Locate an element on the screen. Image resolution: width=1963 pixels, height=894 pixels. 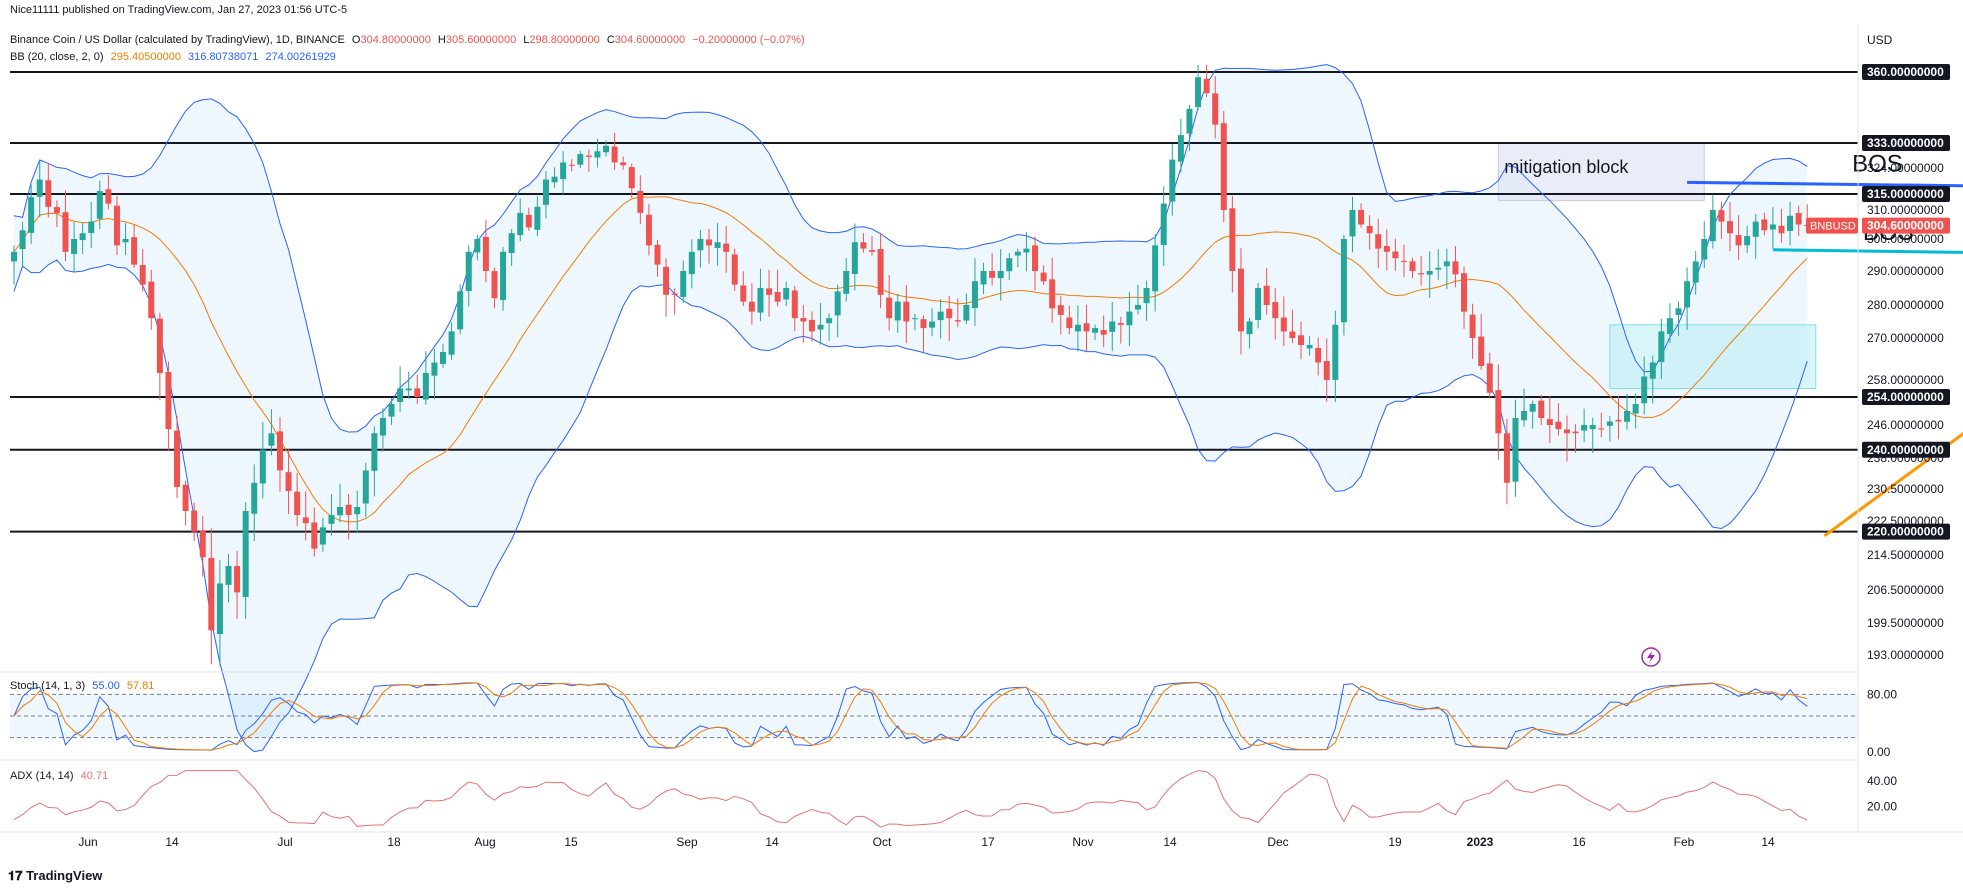
price-tick-label: 193.00000000 is located at coordinates (1905, 655).